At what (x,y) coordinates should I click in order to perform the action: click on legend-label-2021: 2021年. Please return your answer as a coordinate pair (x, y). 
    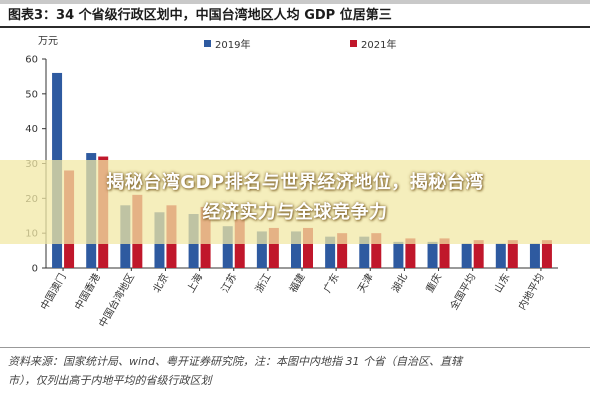
    Looking at the image, I should click on (379, 45).